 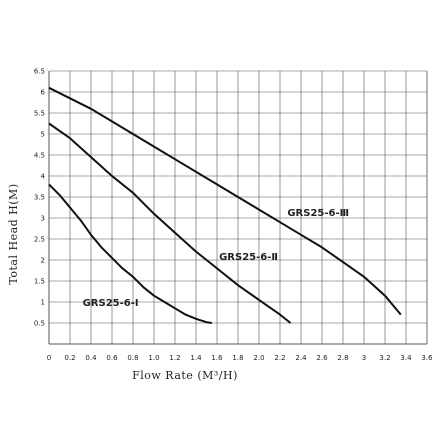 What do you see at coordinates (43, 303) in the screenshot?
I see `y-tick-label: 1` at bounding box center [43, 303].